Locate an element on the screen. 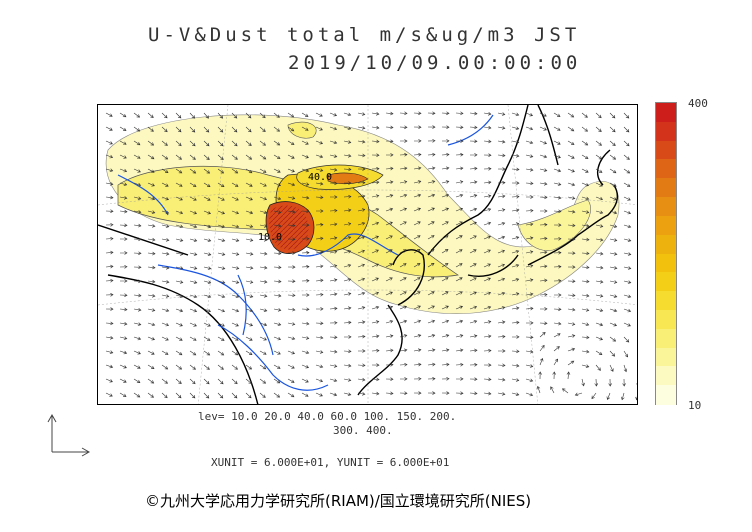 This screenshot has width=752, height=532. chart-datetime: 2019/10/09.00:00:00 is located at coordinates (435, 63).